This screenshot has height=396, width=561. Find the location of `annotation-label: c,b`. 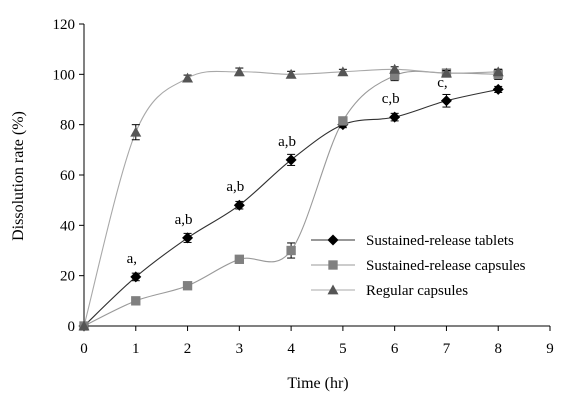

annotation-label: c,b is located at coordinates (391, 99).